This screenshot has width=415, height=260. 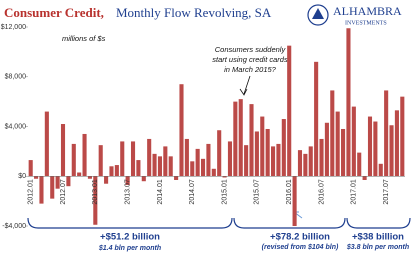 What do you see at coordinates (14, 226) in the screenshot?
I see `y-tick-label: -$4,000` at bounding box center [14, 226].